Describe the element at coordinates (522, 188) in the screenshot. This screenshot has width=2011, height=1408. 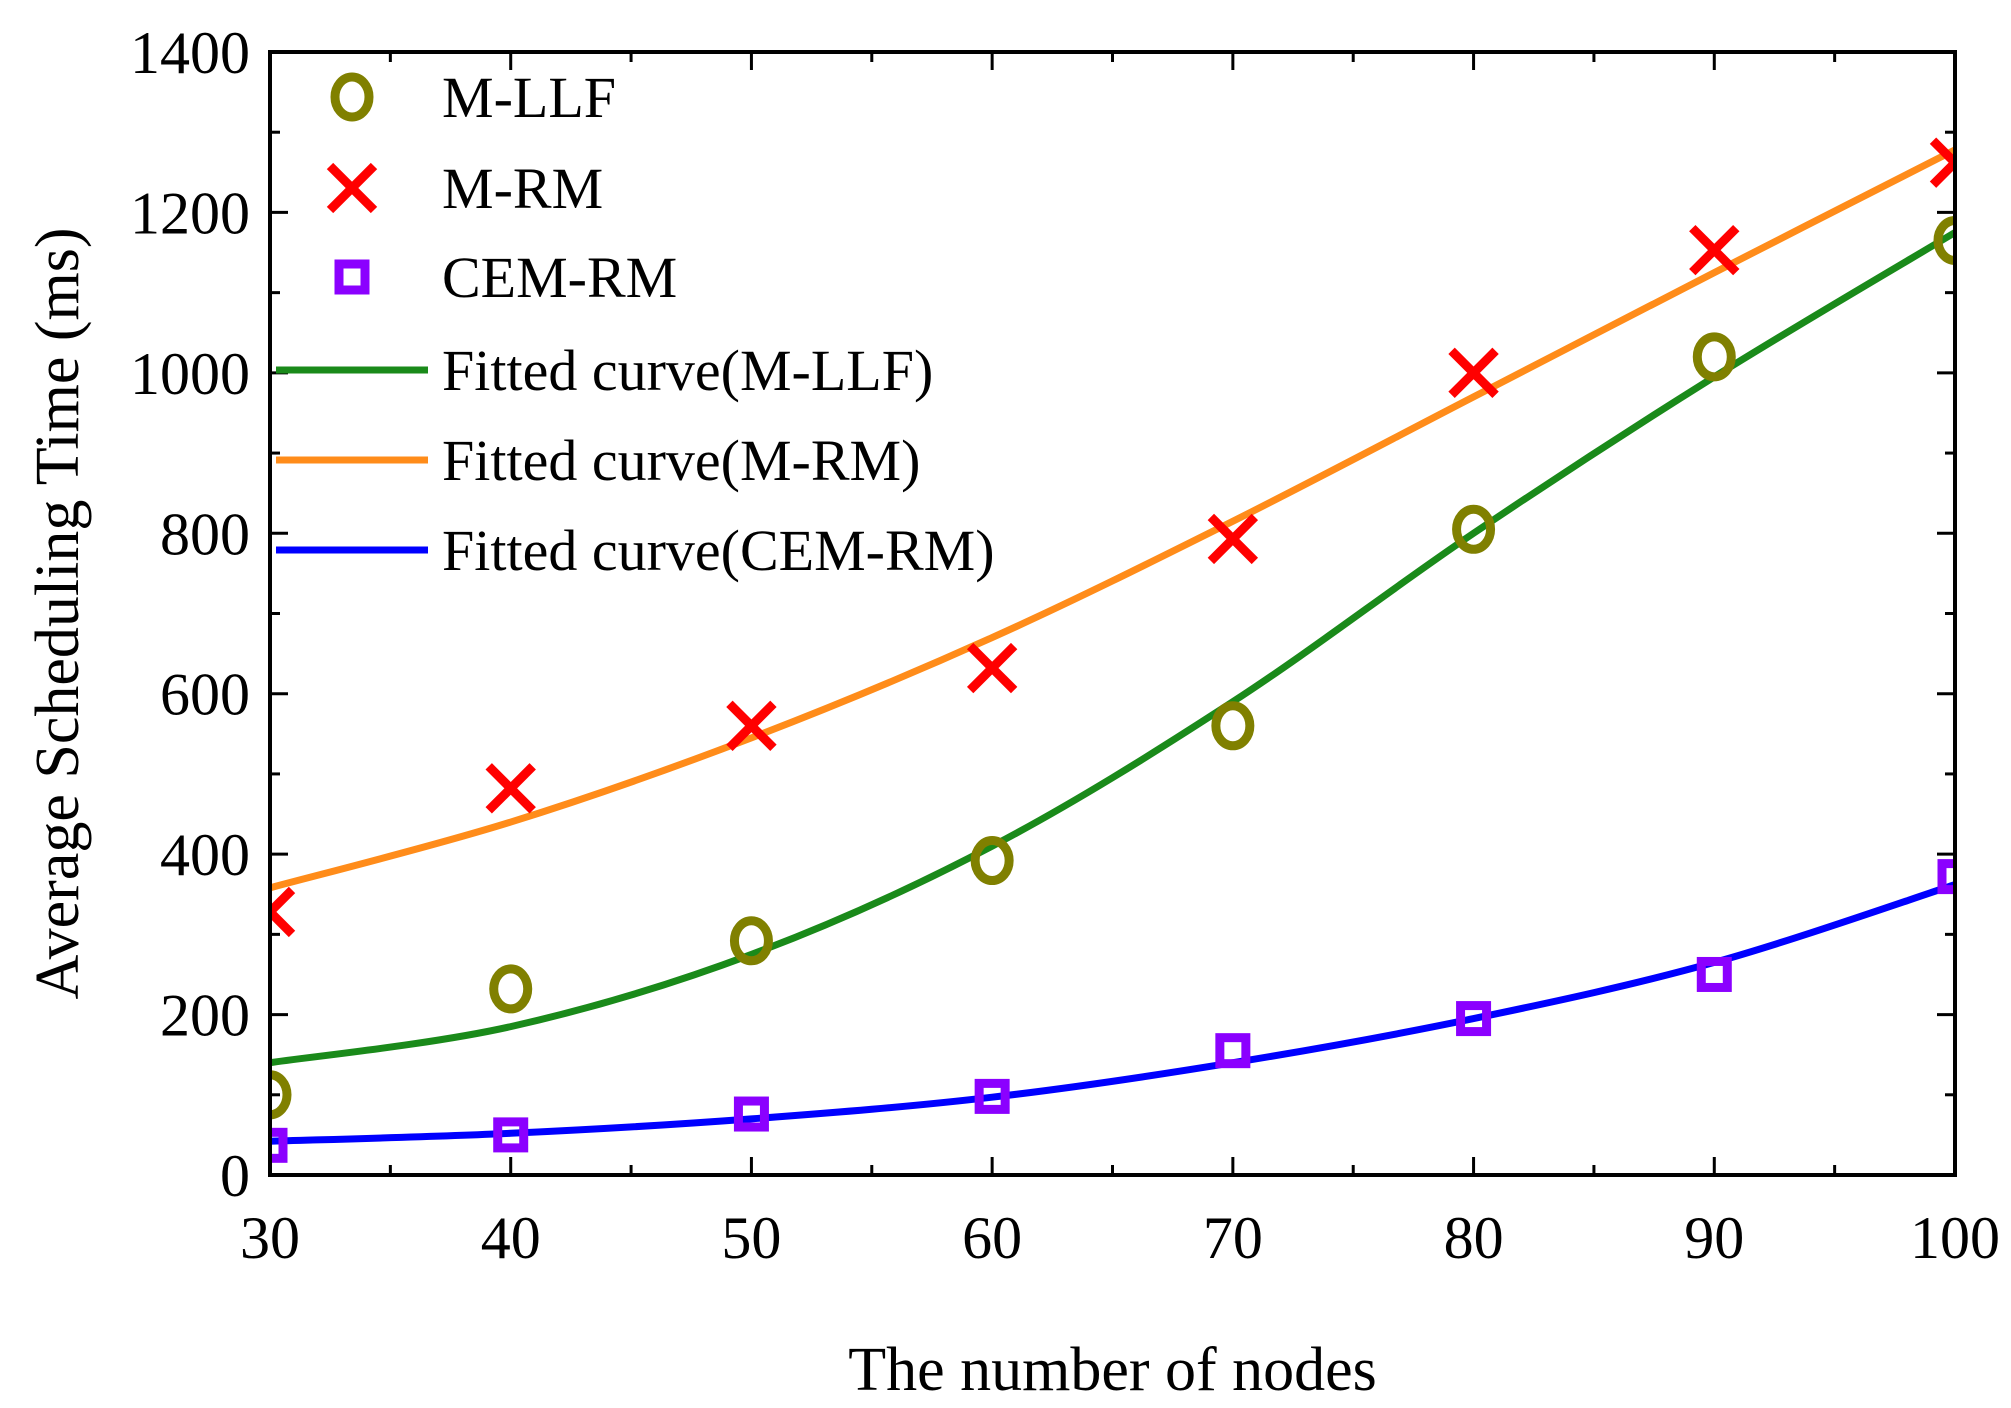
I see `legend-m-rm-label: M-RM` at that location.